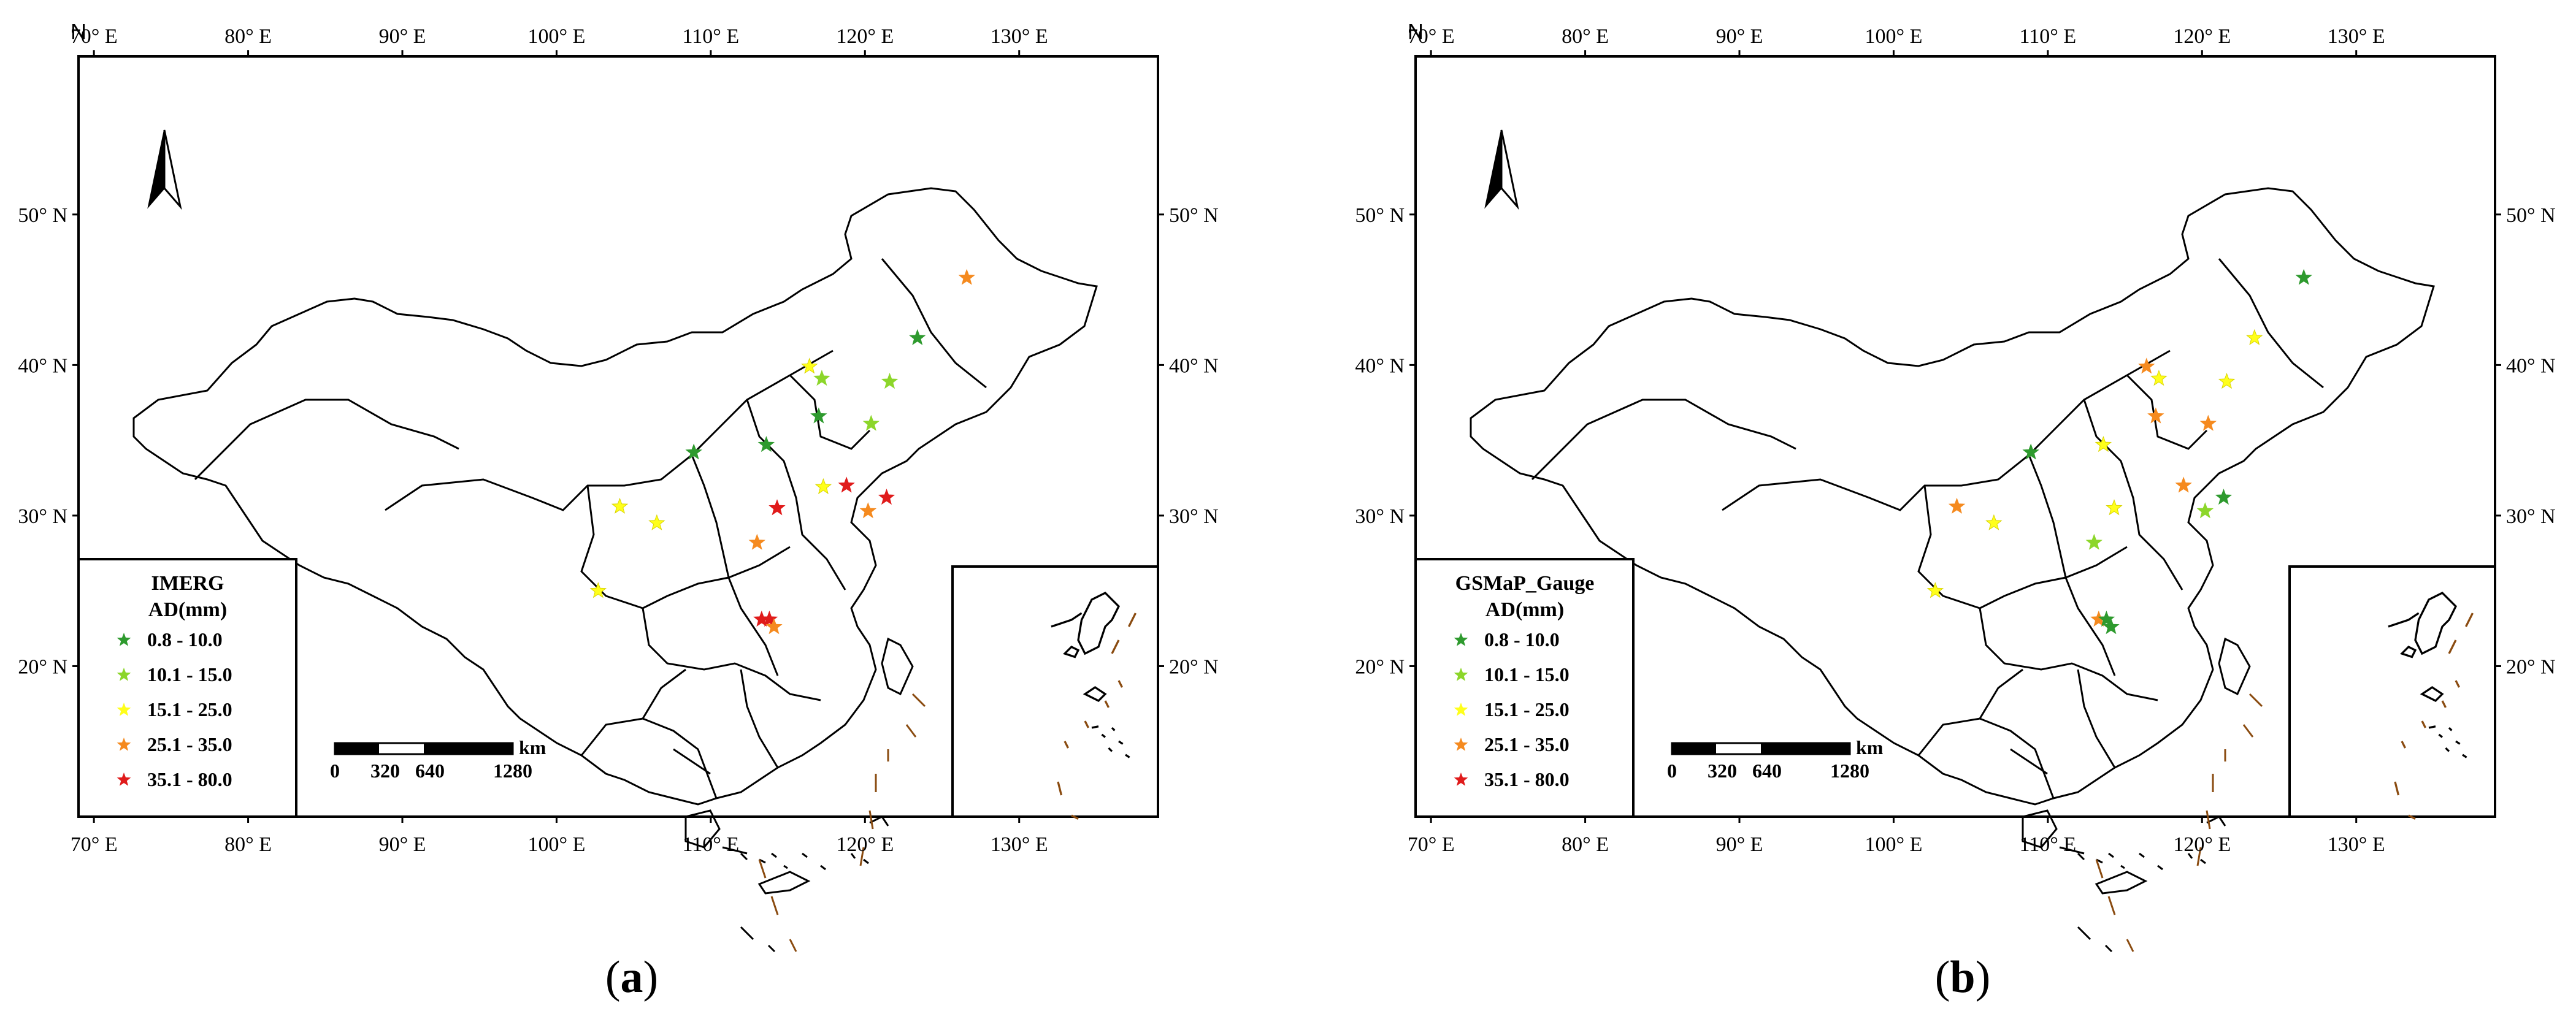 The width and height of the screenshot is (2576, 1019). I want to click on north-label: N, so click(1416, 32).